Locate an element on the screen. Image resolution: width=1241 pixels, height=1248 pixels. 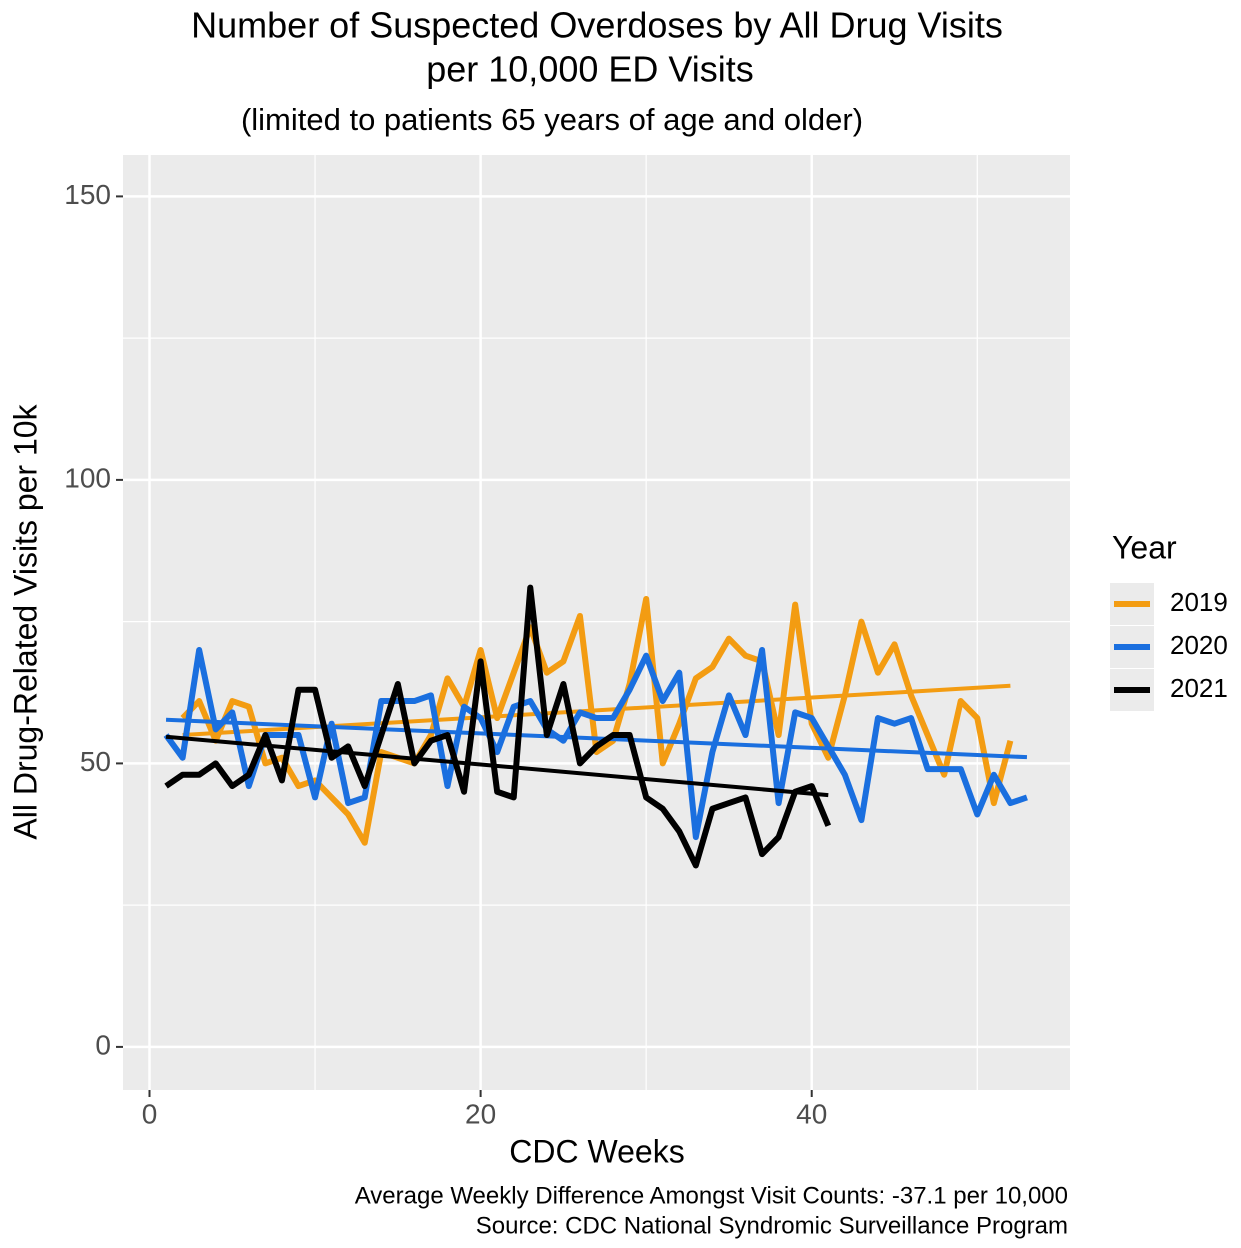
legend-label: 2020 is located at coordinates (1199, 645).